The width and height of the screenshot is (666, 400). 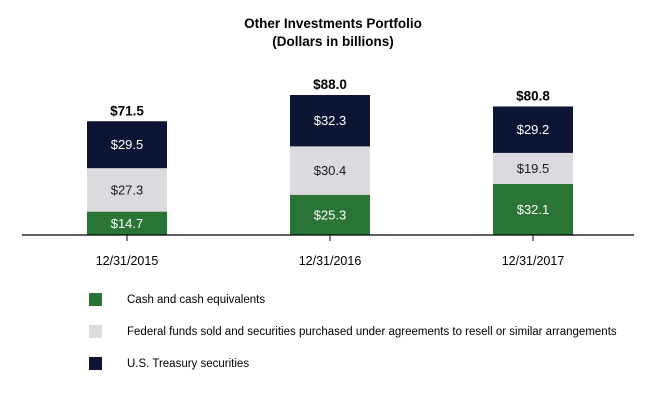 I want to click on bar-label-federal-funds-2: $19.5, so click(x=533, y=168).